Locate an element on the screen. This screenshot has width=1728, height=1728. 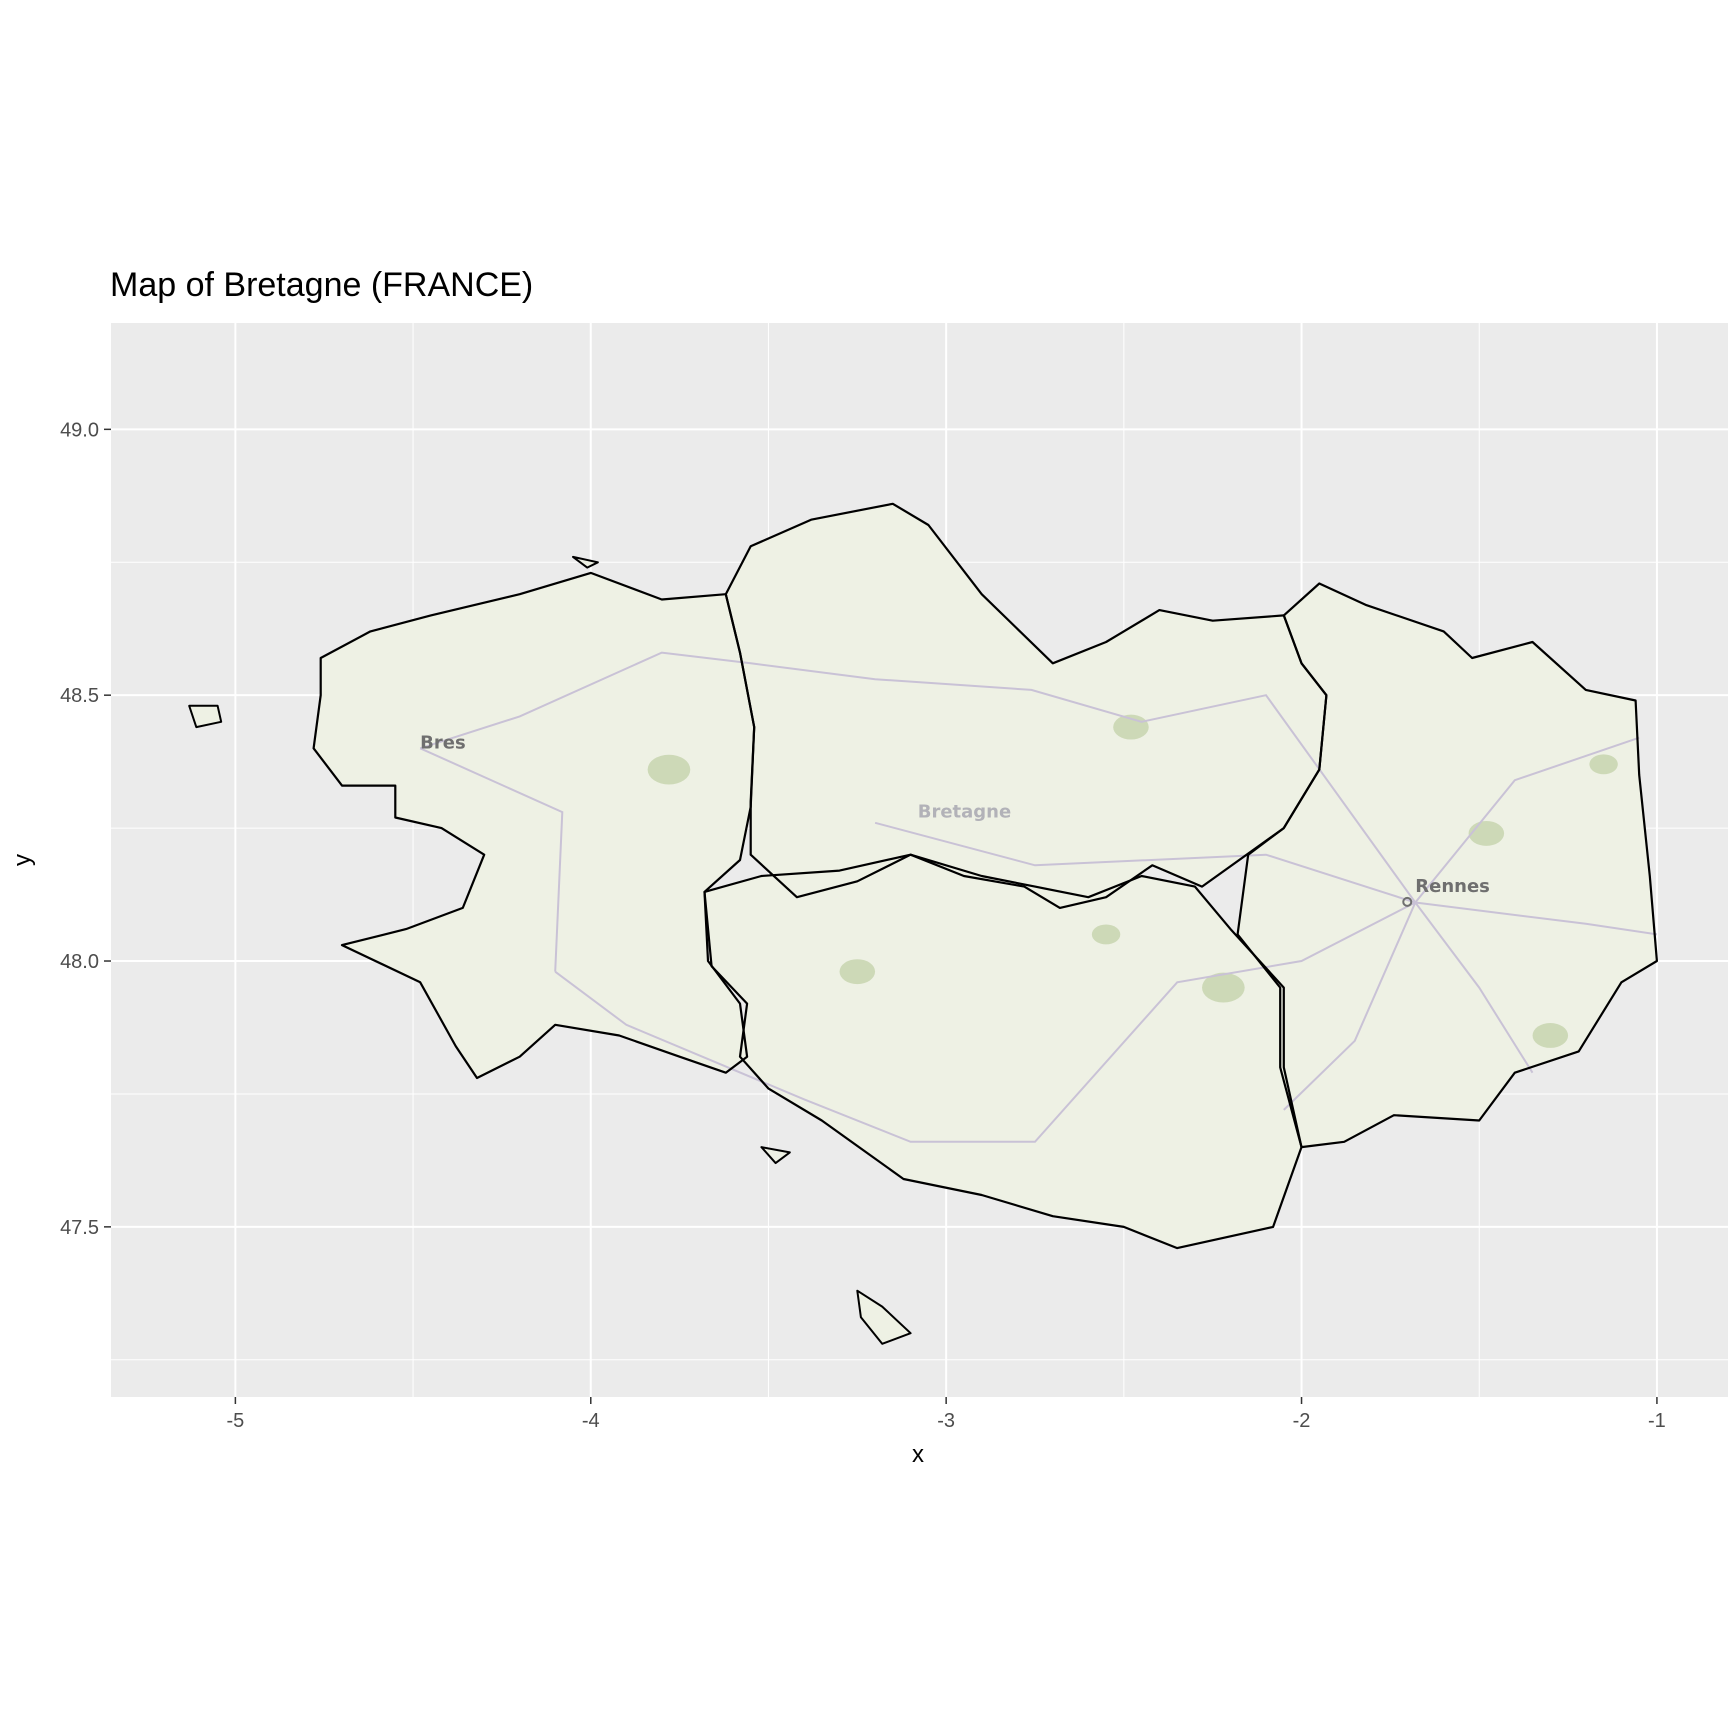
y-tick-label: 47.5 is located at coordinates (79, 1228).